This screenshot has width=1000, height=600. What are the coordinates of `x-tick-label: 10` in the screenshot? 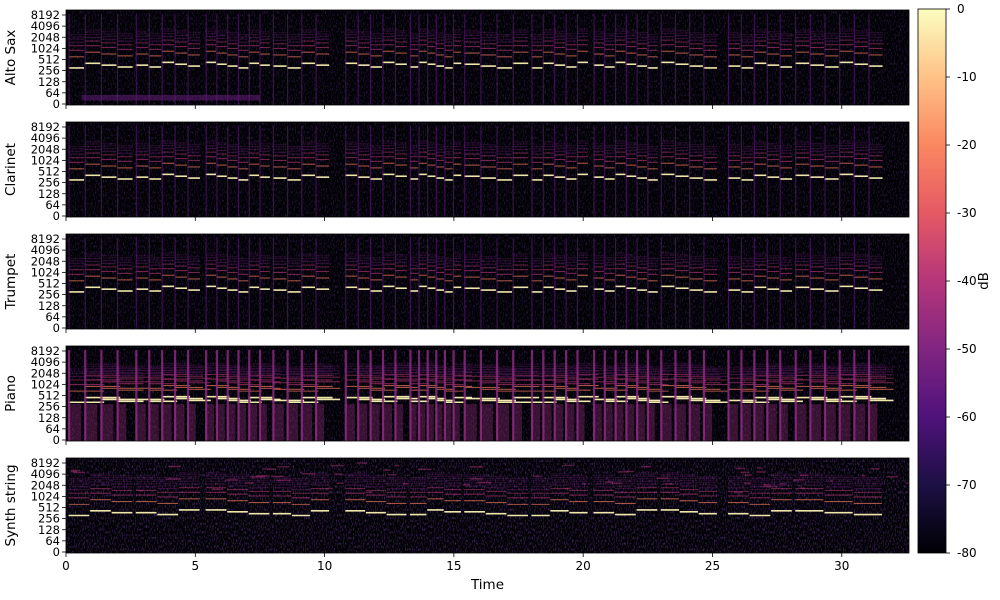 It's located at (324, 566).